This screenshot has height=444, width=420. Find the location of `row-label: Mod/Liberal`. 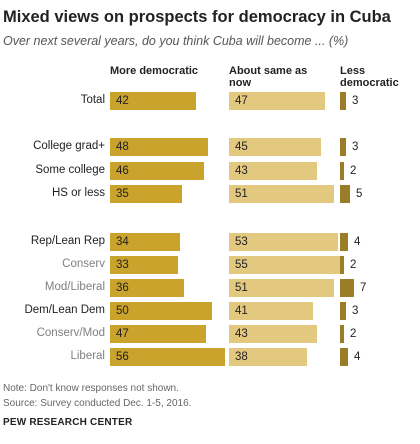

row-label: Mod/Liberal is located at coordinates (74, 287).